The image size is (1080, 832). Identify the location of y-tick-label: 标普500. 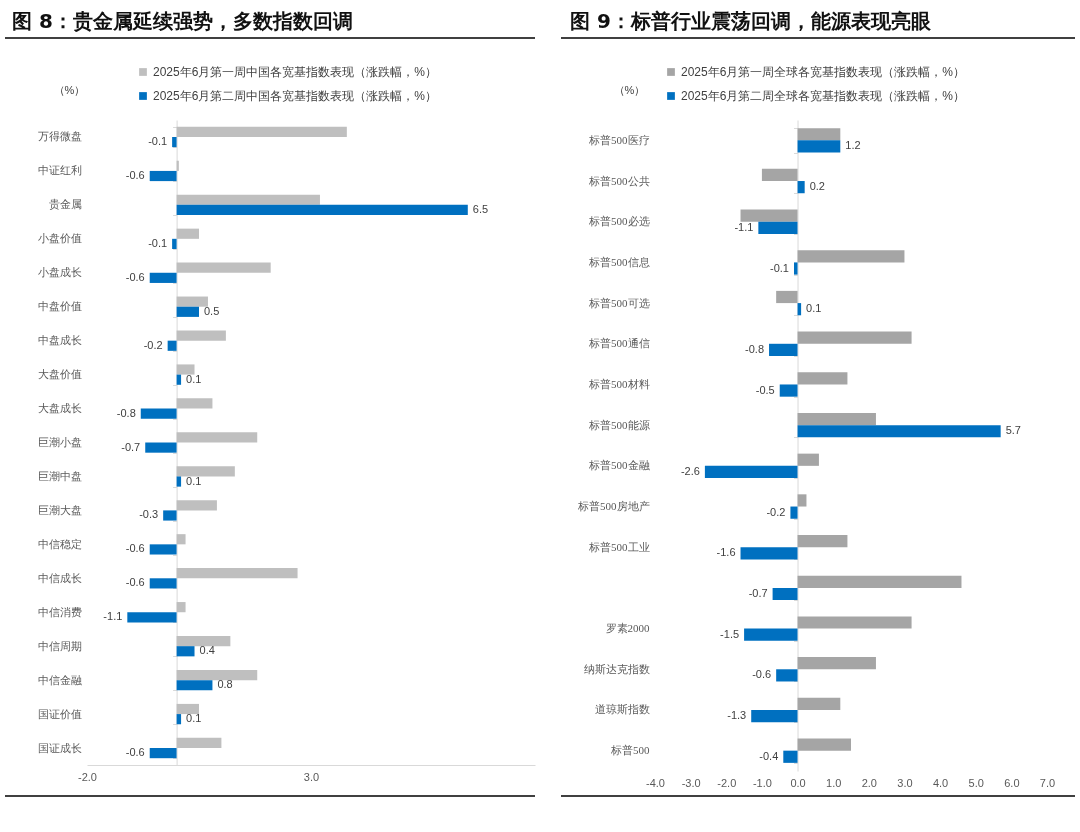
(630, 750).